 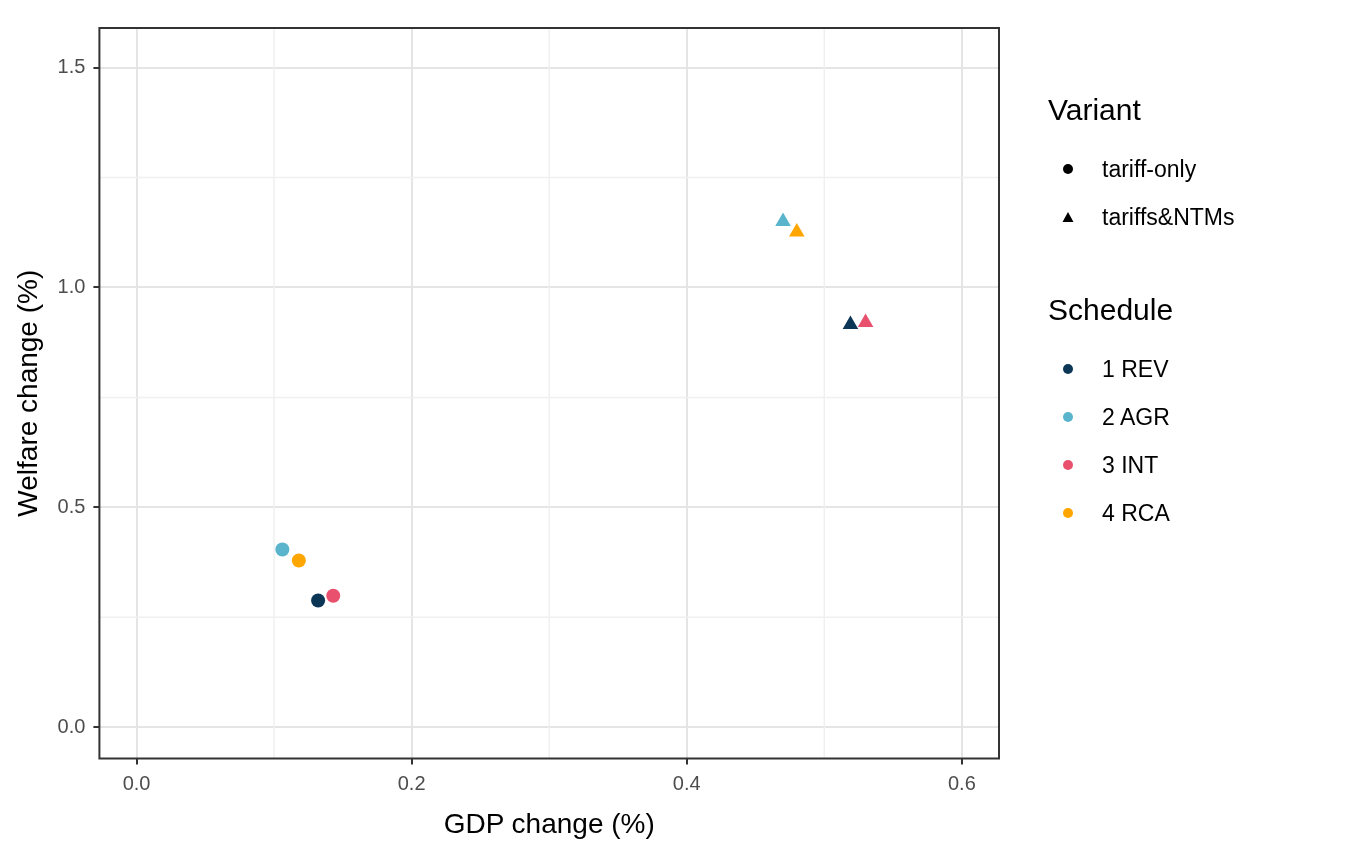 I want to click on x-tick-label: 0.2, so click(x=411, y=782).